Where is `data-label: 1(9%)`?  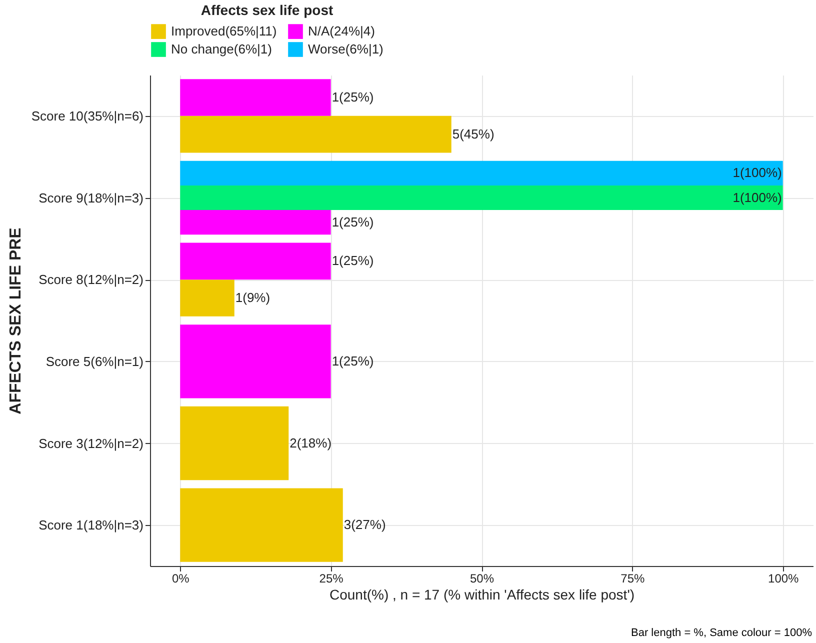
data-label: 1(9%) is located at coordinates (252, 297).